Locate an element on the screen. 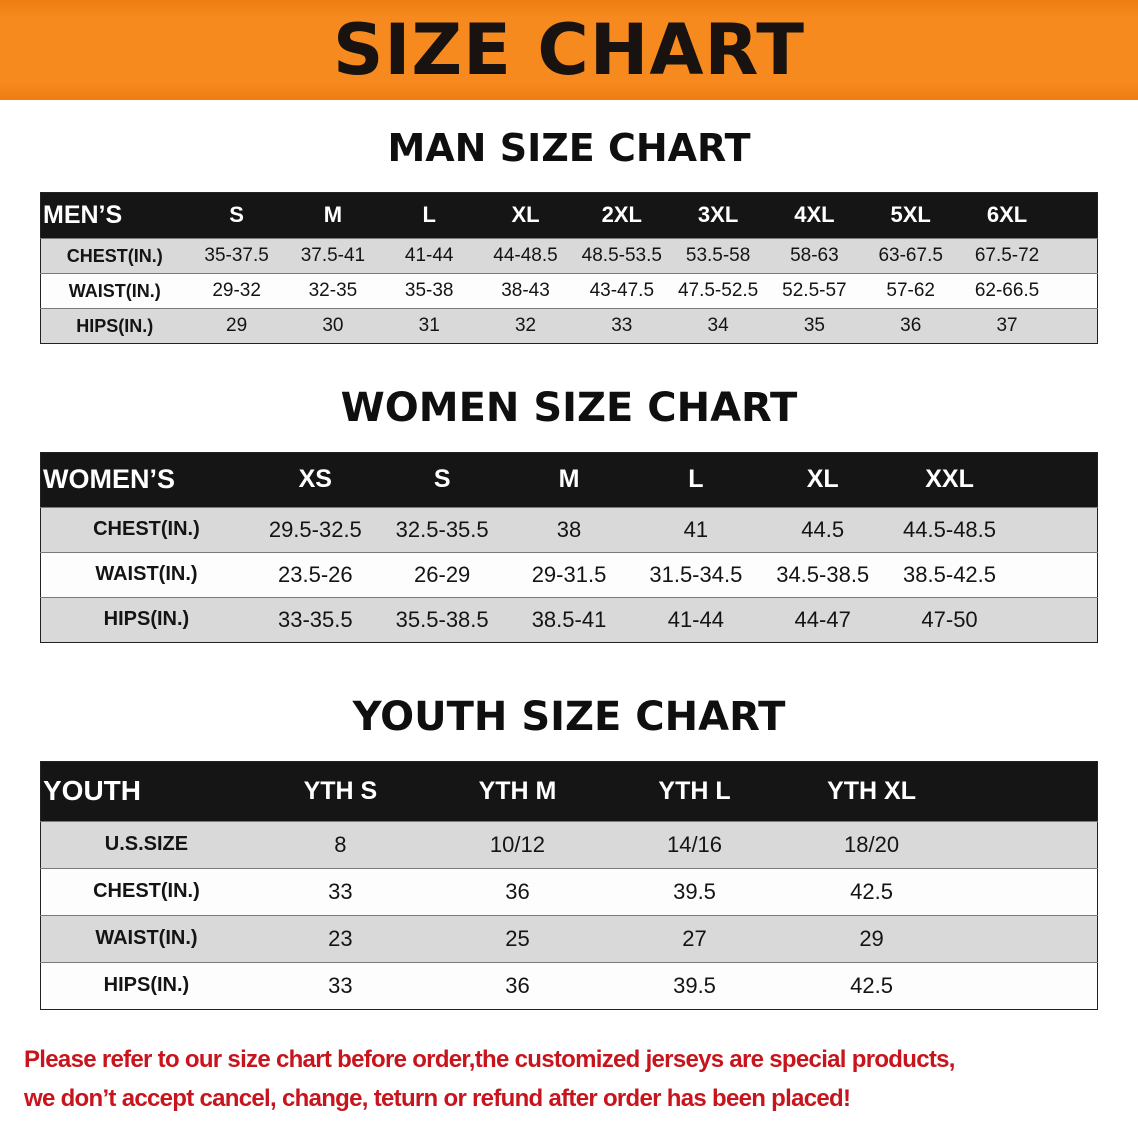 Image resolution: width=1138 pixels, height=1132 pixels. measurement-value-cell: 33-35.5 is located at coordinates (315, 619).